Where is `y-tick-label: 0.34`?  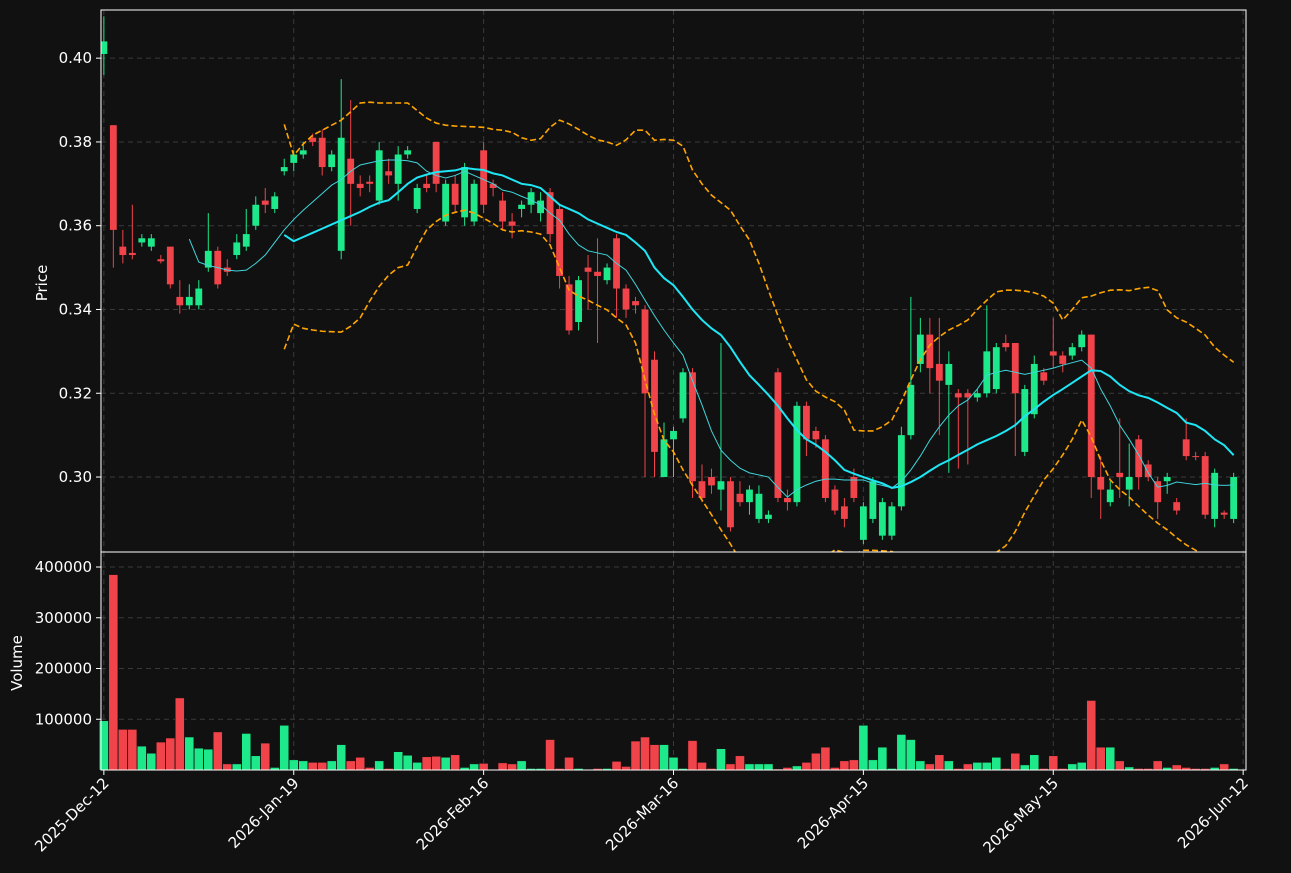
y-tick-label: 0.34 is located at coordinates (75, 309).